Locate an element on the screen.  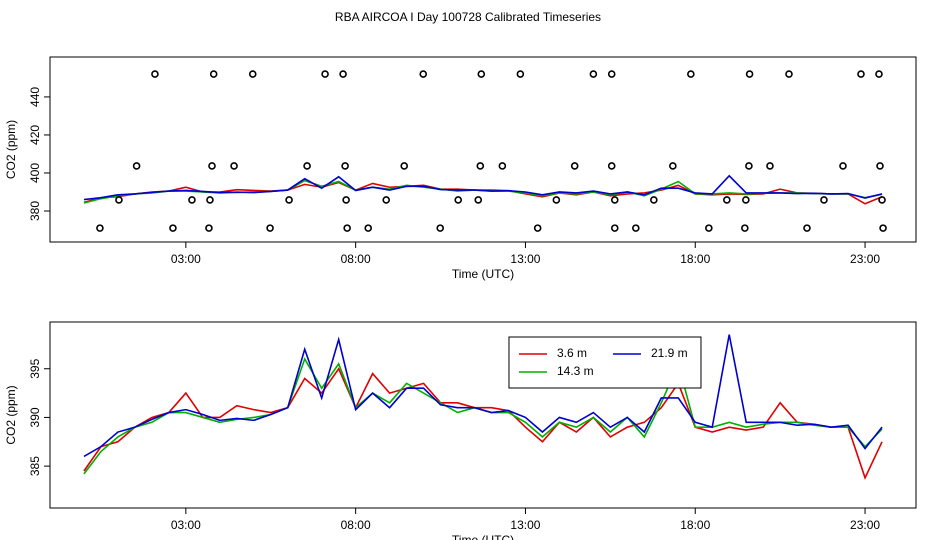
y-tick-label: 420 is located at coordinates (35, 135).